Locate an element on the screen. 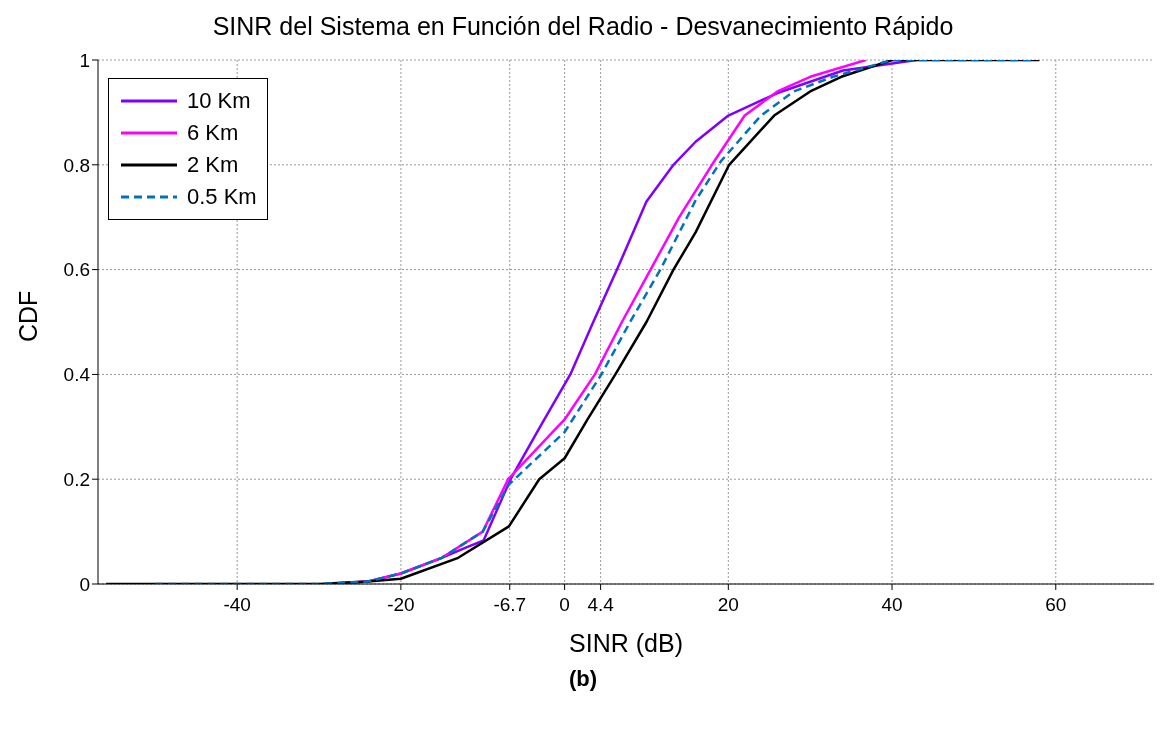  x-tick-label: 40 is located at coordinates (892, 605).